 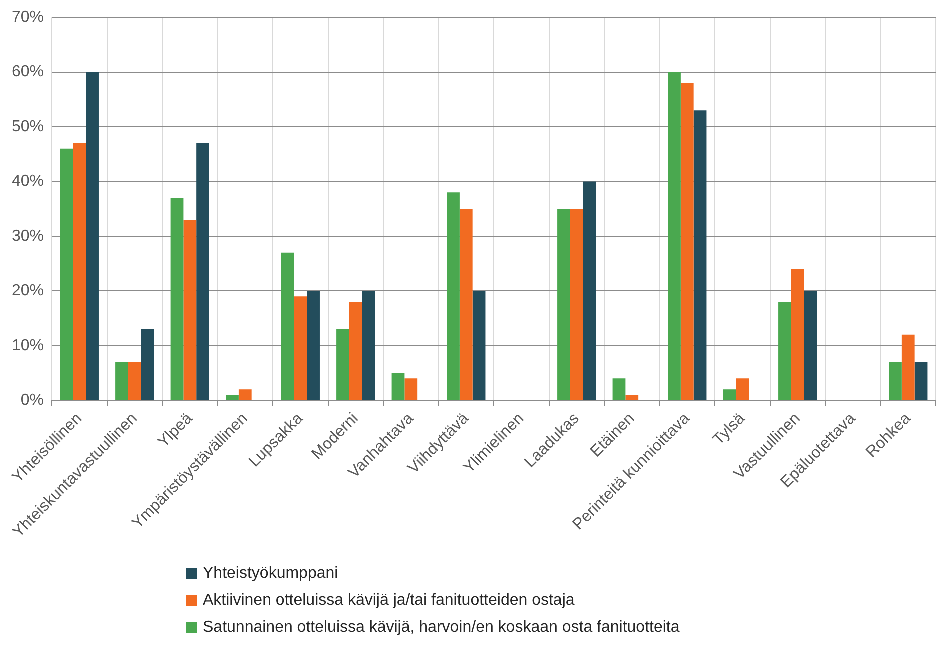 I want to click on y-tick-label: 50%, so click(x=28, y=127).